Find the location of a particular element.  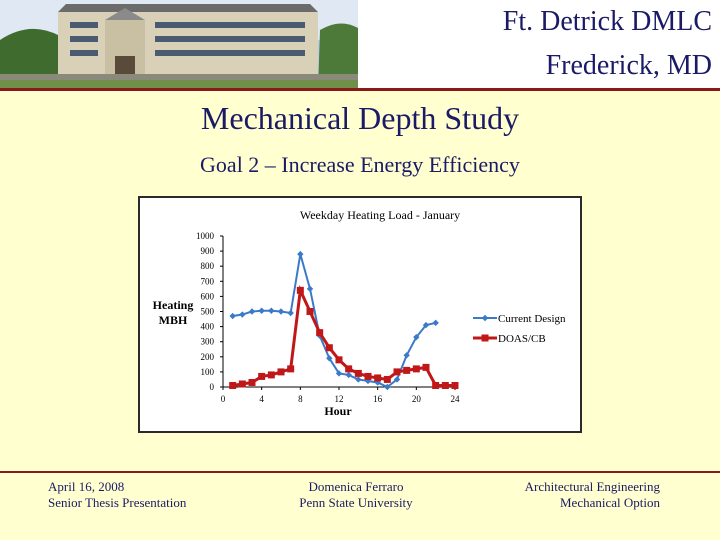

footer-center: Domenica Ferraro Penn State University is located at coordinates (356, 495).